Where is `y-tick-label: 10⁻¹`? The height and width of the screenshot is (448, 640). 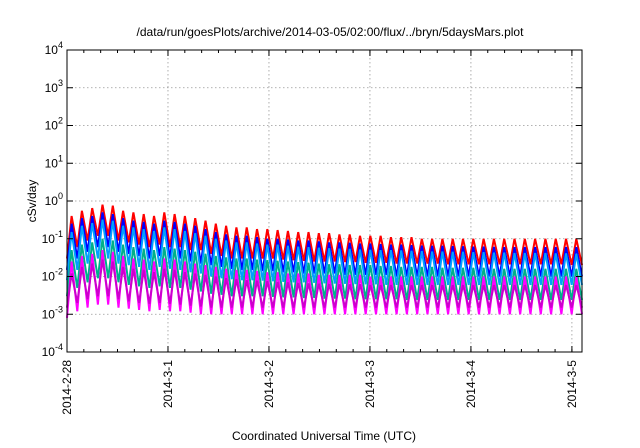
y-tick-label: 10⁻¹ is located at coordinates (52, 237).